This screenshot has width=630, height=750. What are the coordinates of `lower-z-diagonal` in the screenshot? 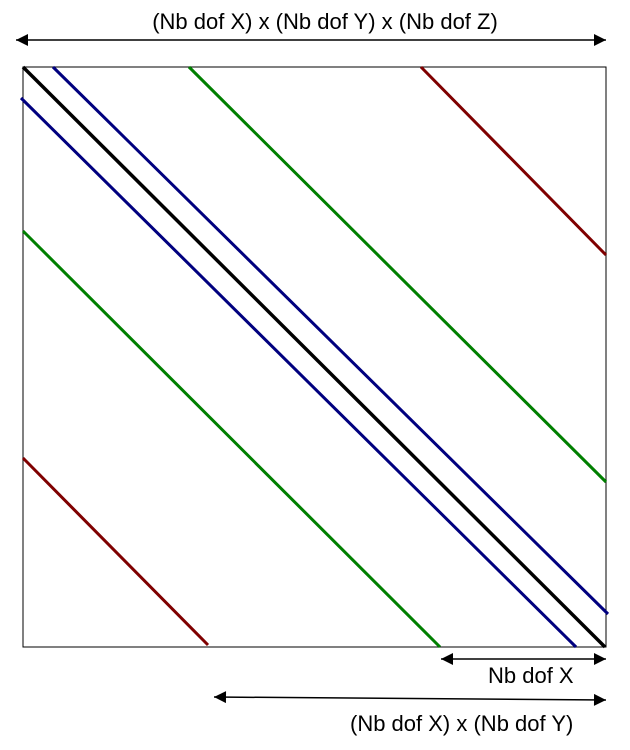 It's located at (115, 551).